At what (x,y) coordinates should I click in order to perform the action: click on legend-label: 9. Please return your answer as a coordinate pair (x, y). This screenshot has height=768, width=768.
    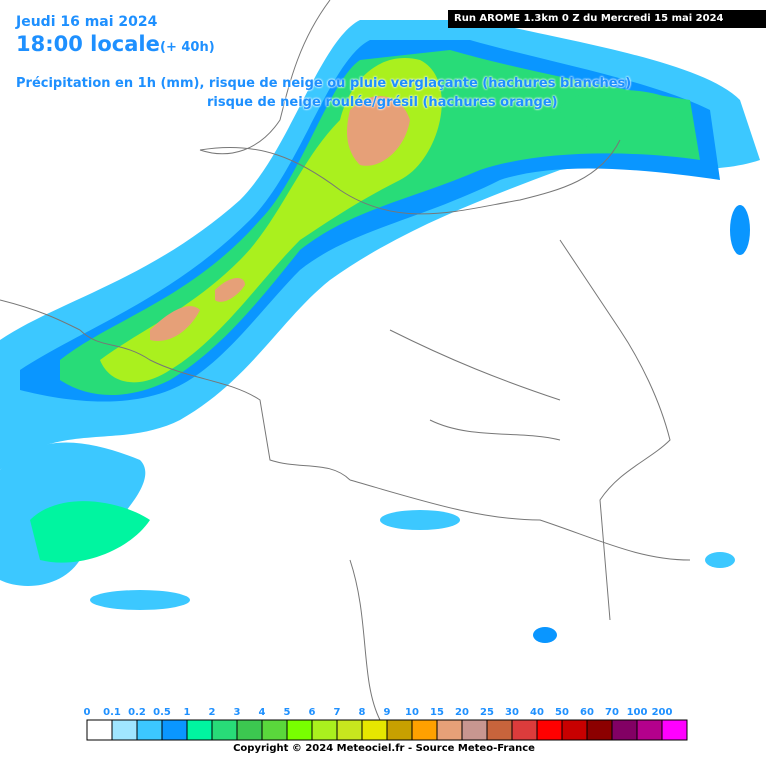
    Looking at the image, I should click on (387, 712).